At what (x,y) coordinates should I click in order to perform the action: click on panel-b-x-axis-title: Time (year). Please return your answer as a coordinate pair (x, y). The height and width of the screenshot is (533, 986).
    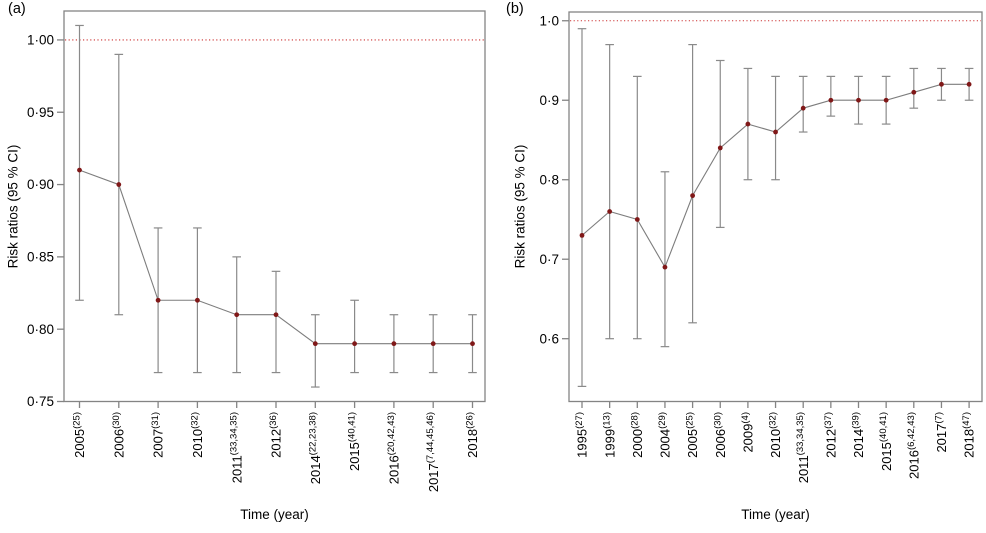
    Looking at the image, I should click on (775, 514).